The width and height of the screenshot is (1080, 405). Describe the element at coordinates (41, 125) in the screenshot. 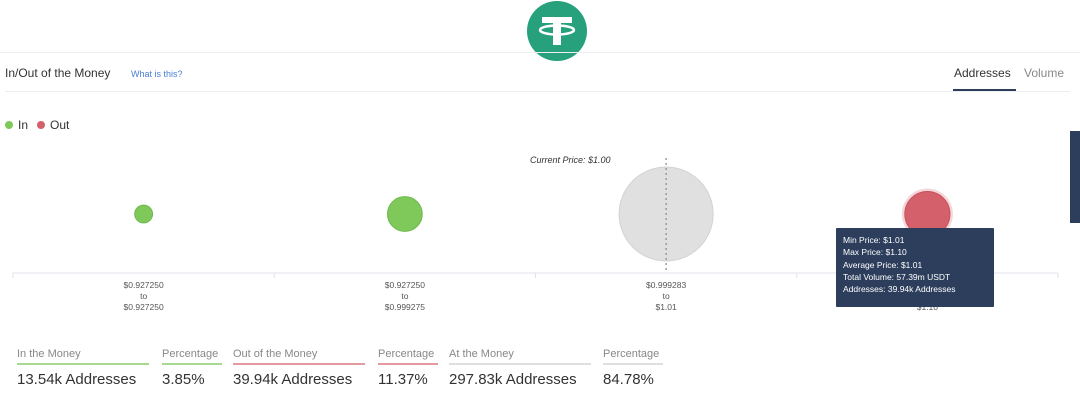

I see `out-dot-icon` at that location.